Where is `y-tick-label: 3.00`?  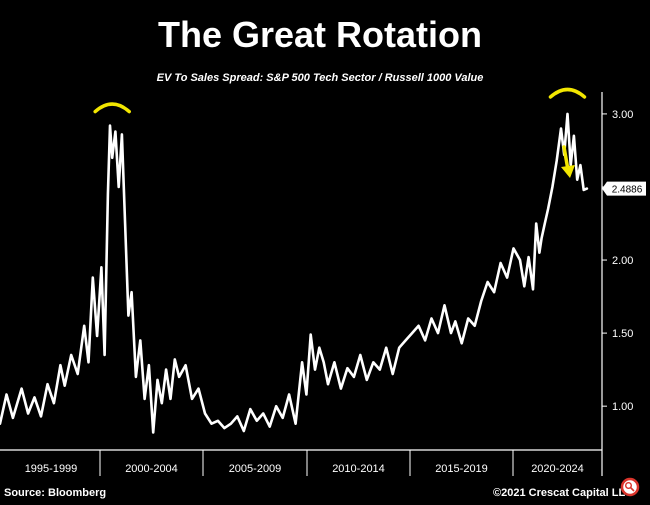
y-tick-label: 3.00 is located at coordinates (622, 115).